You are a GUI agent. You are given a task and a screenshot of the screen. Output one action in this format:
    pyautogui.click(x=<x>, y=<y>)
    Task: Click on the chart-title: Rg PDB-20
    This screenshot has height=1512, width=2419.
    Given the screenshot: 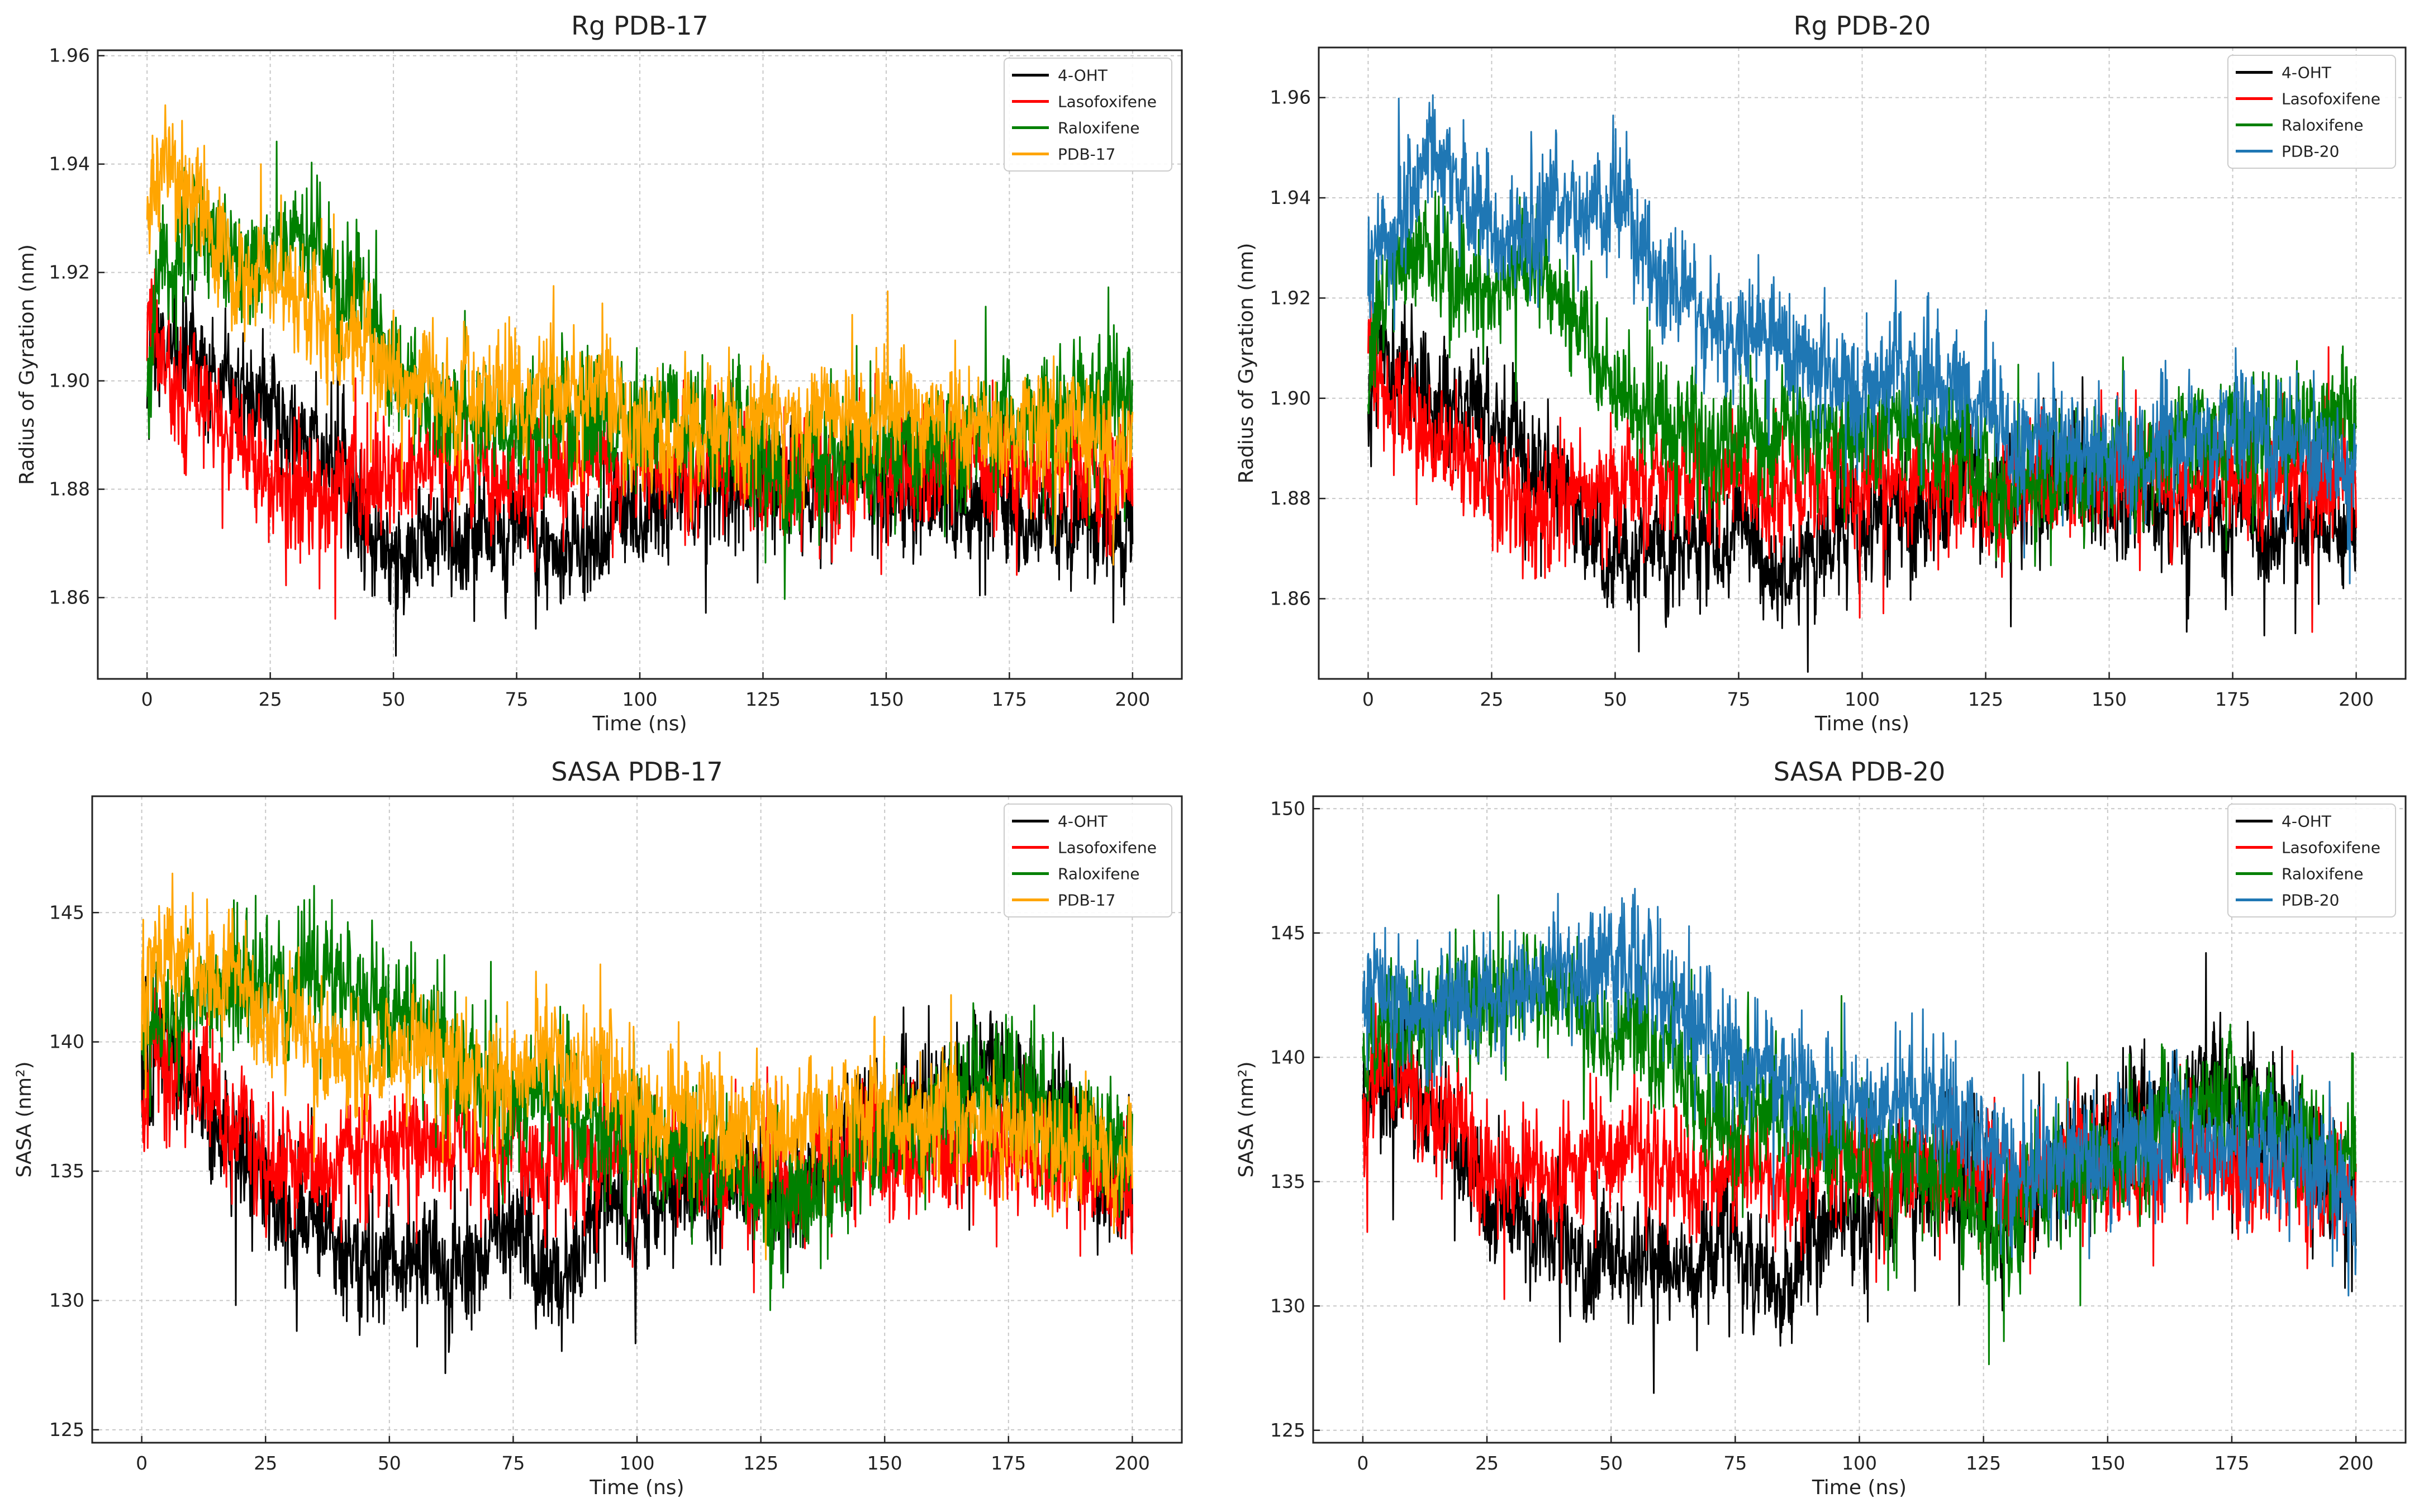 What is the action you would take?
    pyautogui.click(x=1863, y=26)
    